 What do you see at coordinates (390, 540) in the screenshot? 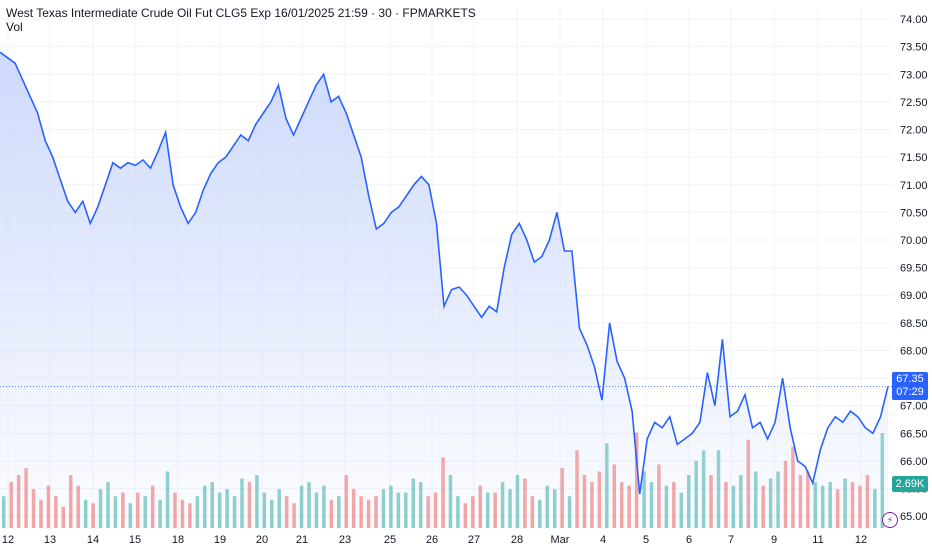
I see `x-tick-label: 25` at bounding box center [390, 540].